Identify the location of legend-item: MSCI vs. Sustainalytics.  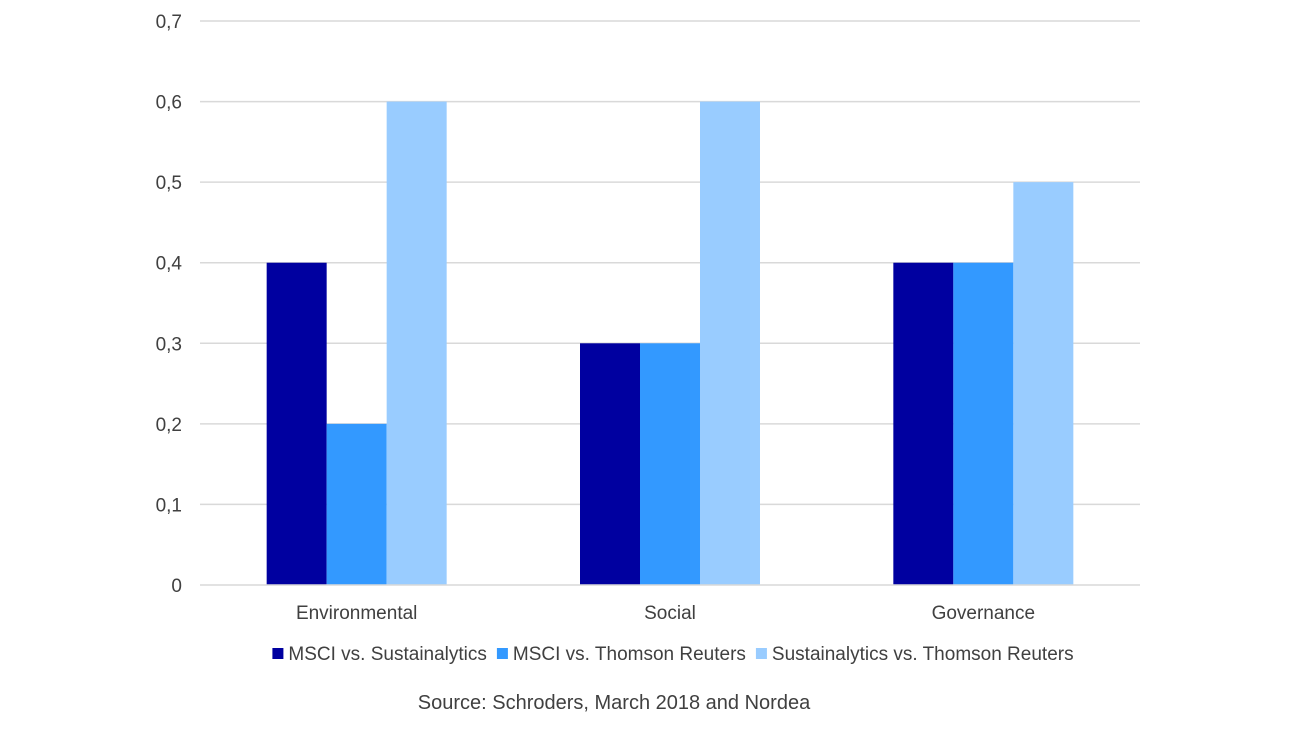
(379, 654).